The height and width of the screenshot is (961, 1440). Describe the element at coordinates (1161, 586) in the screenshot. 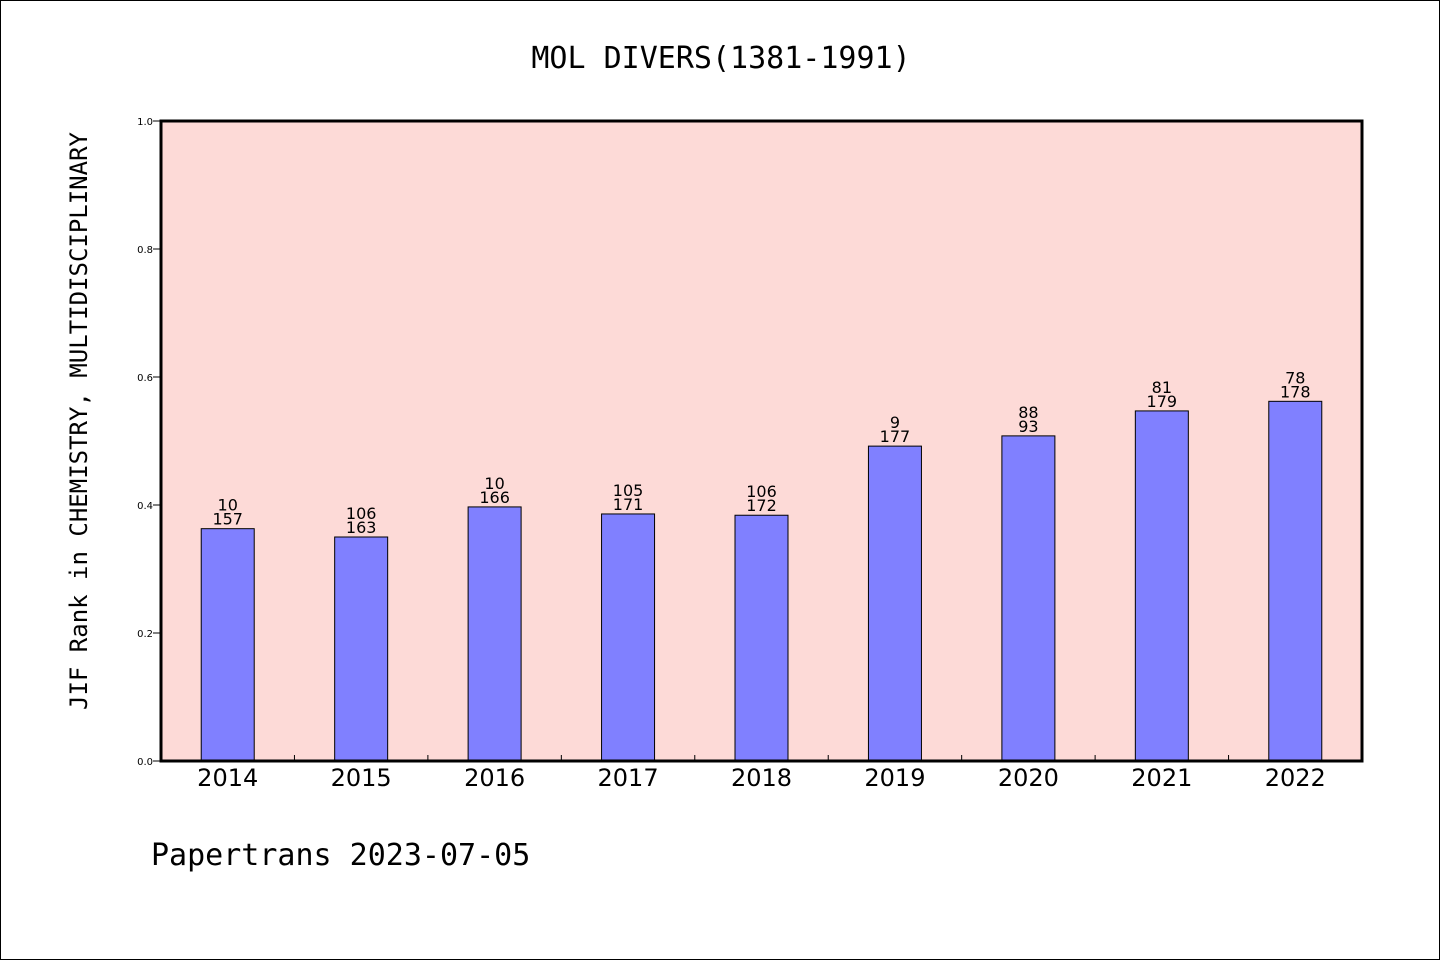

I see `bar-2021` at that location.